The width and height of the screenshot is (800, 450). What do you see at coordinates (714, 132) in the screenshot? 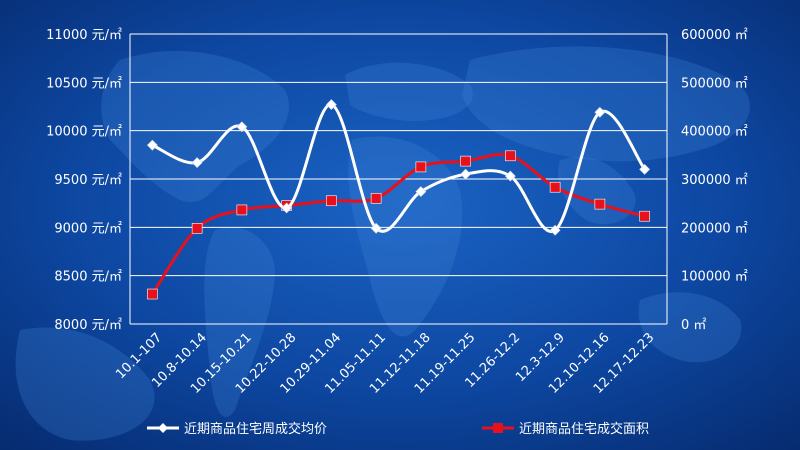
I see `y-right-tick-label: 400000 ㎡` at bounding box center [714, 132].